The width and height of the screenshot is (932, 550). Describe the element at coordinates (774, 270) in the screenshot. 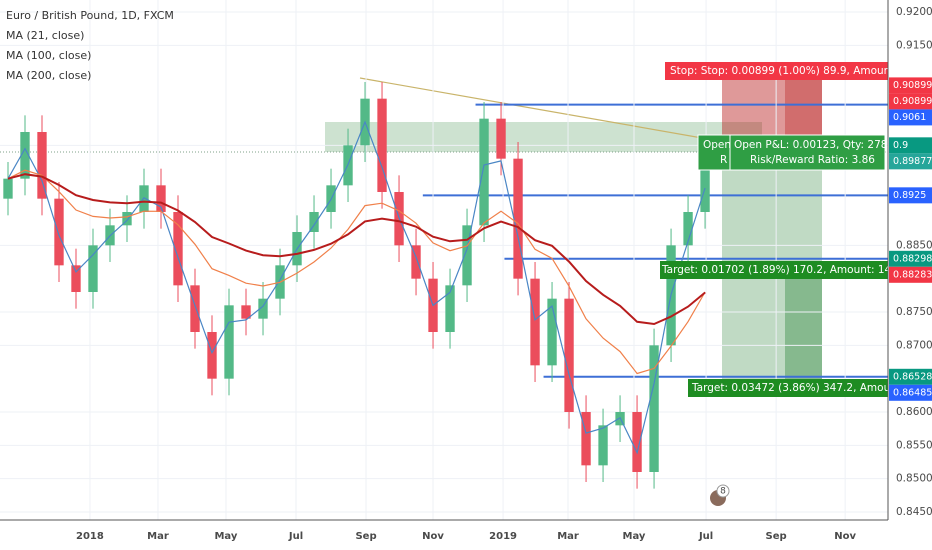

I see `target1-box` at that location.